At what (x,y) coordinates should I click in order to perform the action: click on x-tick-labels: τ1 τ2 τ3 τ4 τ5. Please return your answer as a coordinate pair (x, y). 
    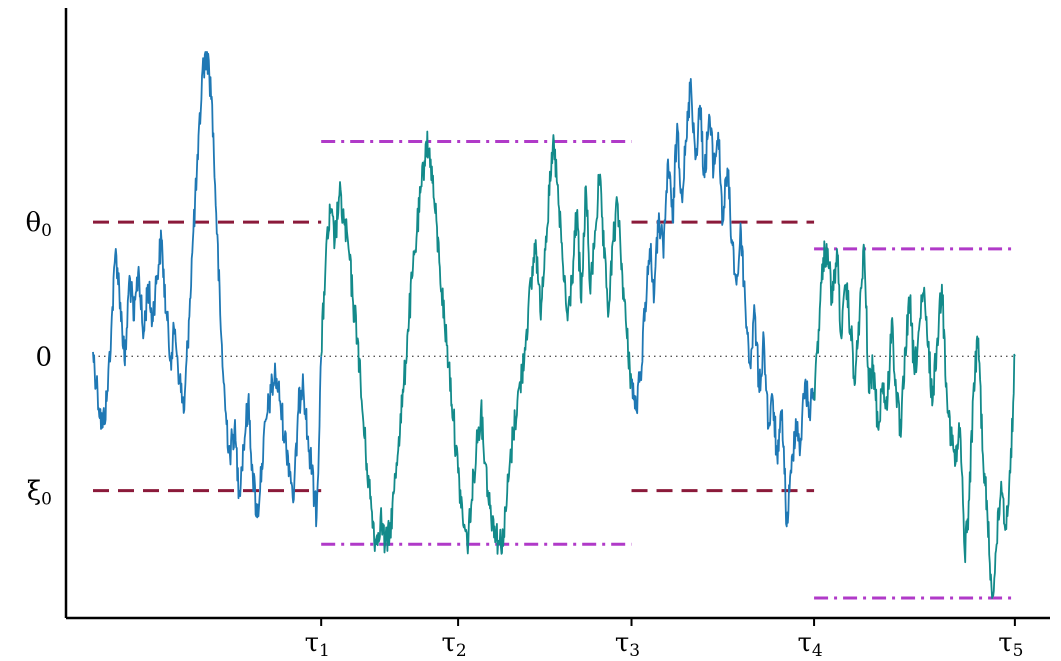
    Looking at the image, I should click on (664, 639).